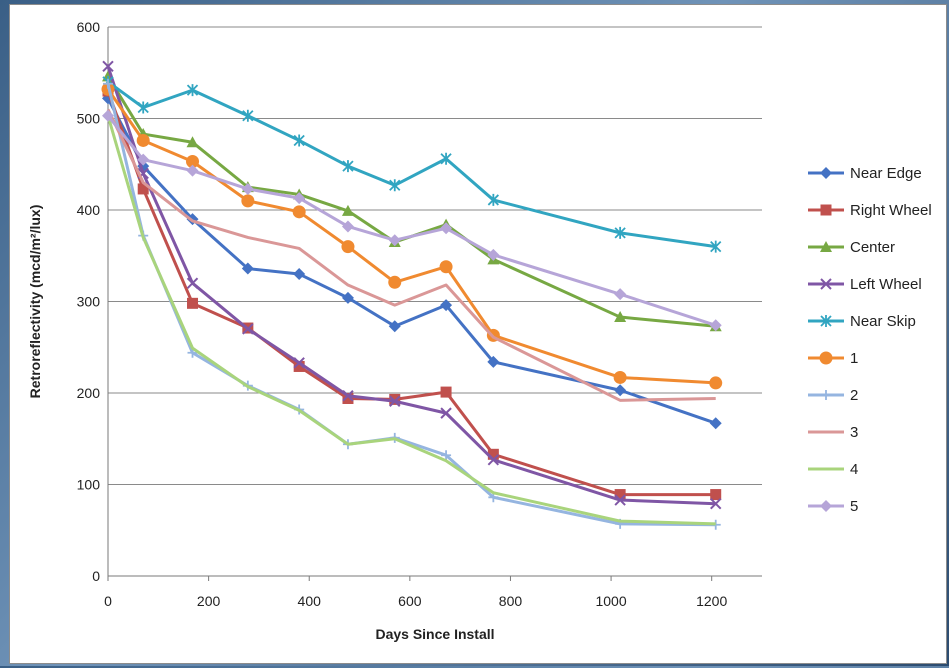 The image size is (949, 668). Describe the element at coordinates (883, 321) in the screenshot. I see `legend-label: Near Skip` at that location.